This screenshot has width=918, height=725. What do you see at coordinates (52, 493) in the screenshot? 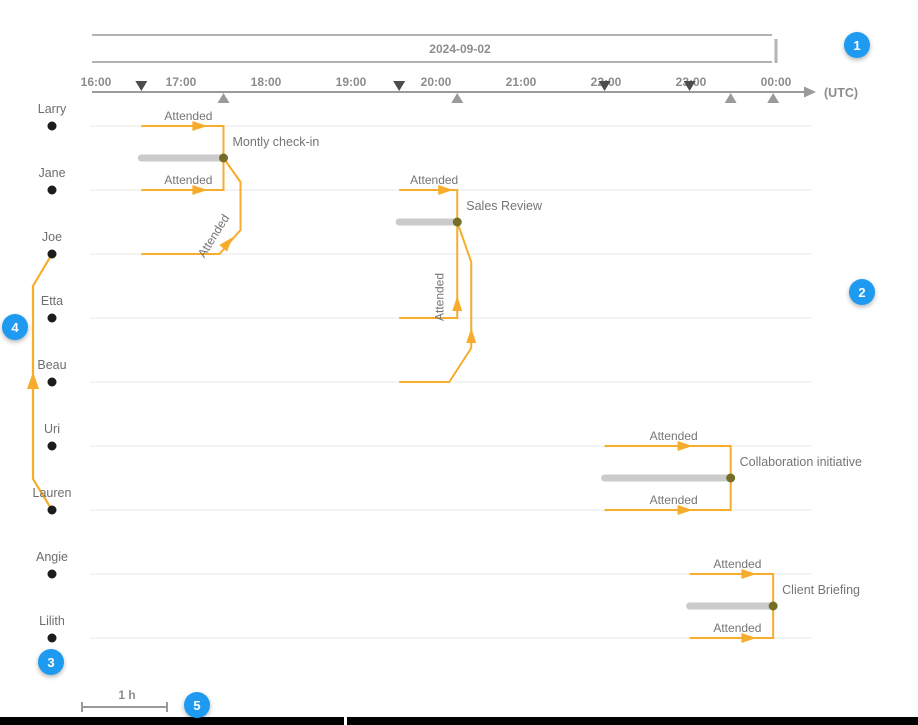
I see `person-label: Lauren` at bounding box center [52, 493].